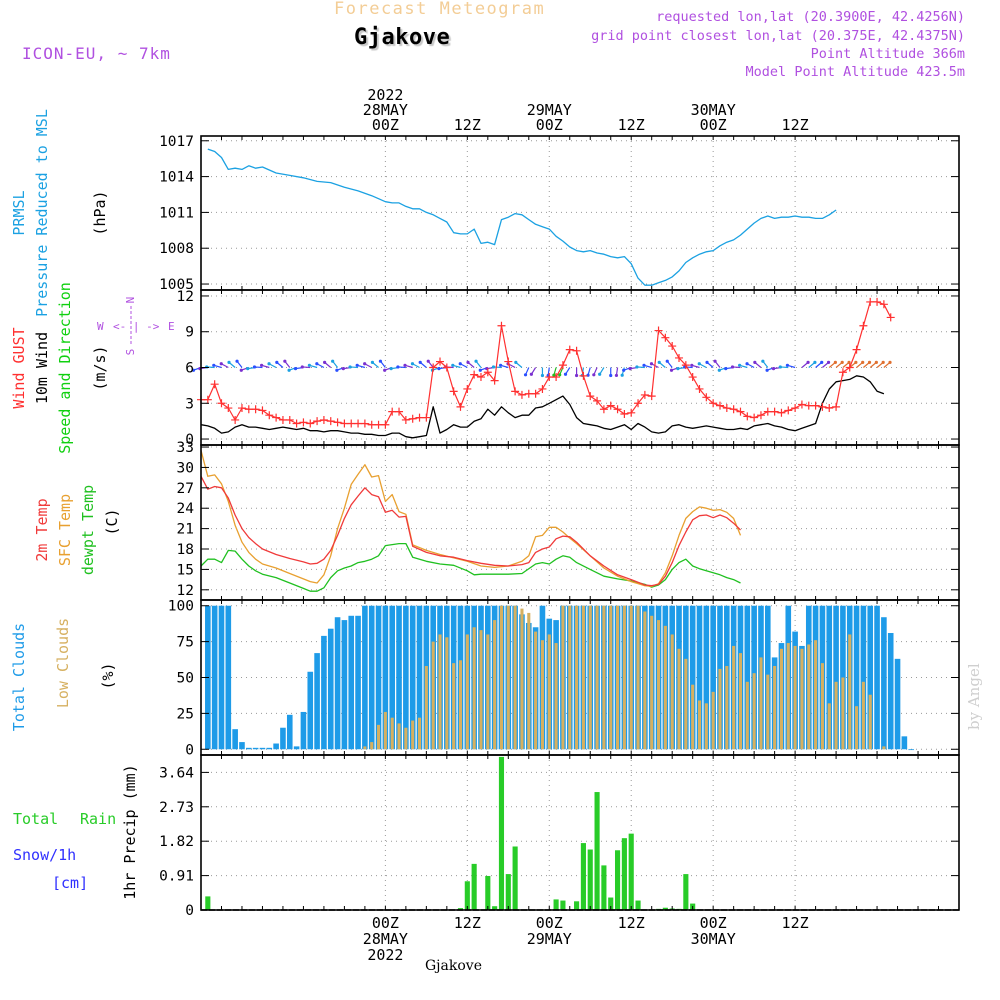 The image size is (1000, 1000). Describe the element at coordinates (176, 142) in the screenshot. I see `y-tick-label: 1017` at that location.